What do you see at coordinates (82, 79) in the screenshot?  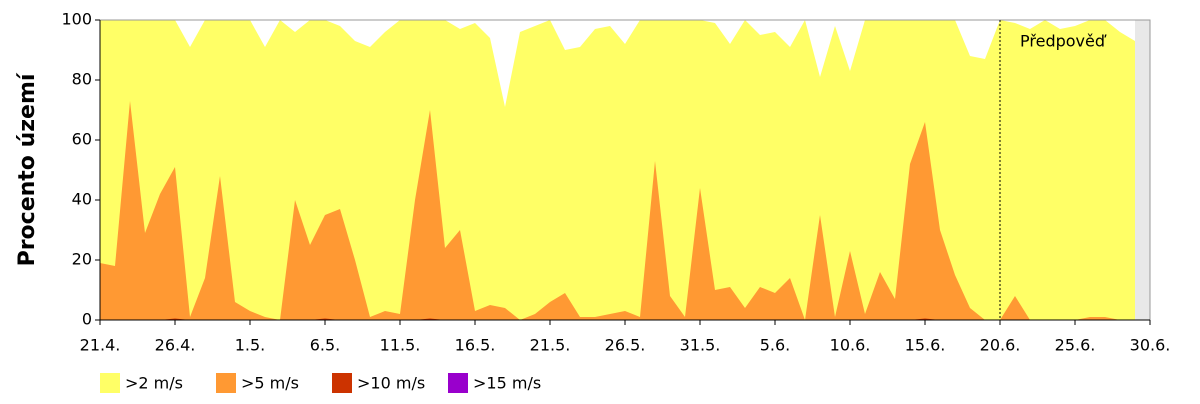 I see `y-tick-label: 80` at bounding box center [82, 79].